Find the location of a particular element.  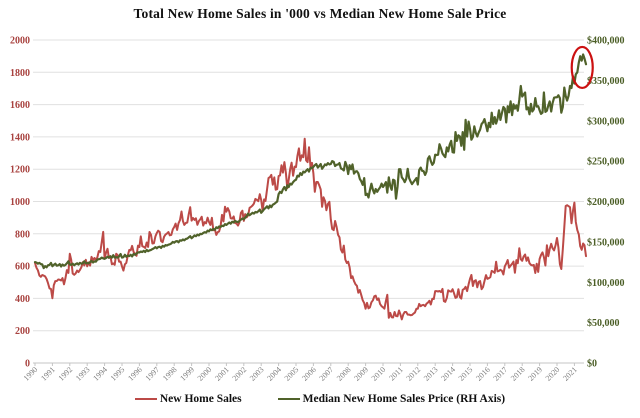

x-tick-label: 2016 is located at coordinates (483, 374).